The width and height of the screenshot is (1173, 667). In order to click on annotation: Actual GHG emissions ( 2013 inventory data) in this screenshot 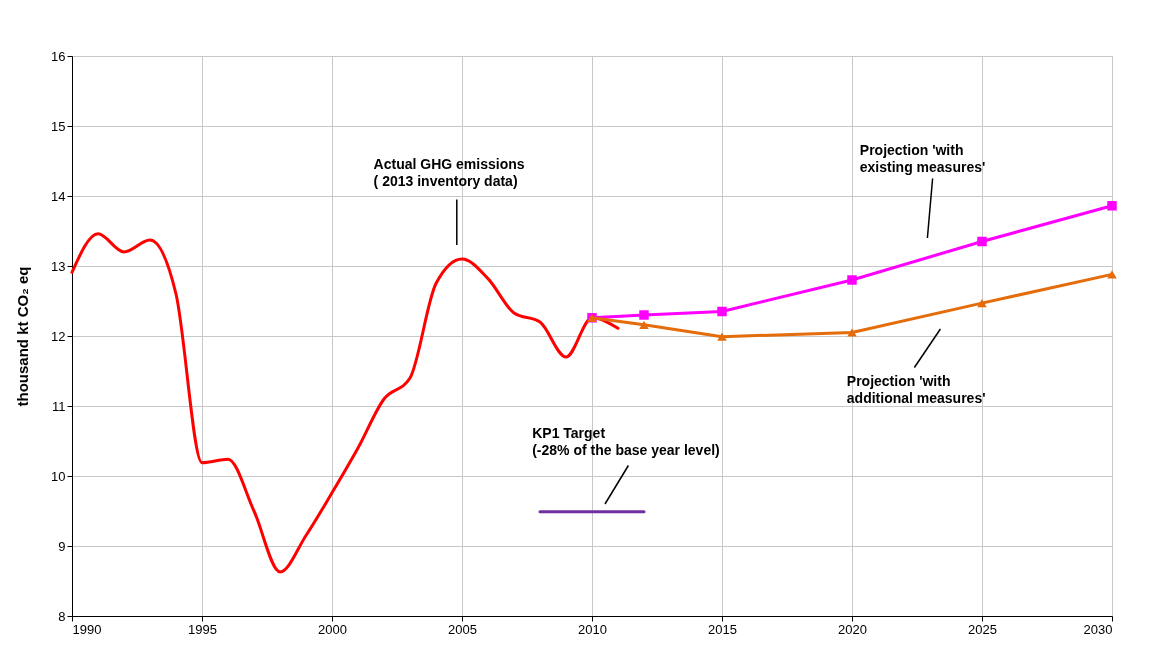, I will do `click(449, 172)`.